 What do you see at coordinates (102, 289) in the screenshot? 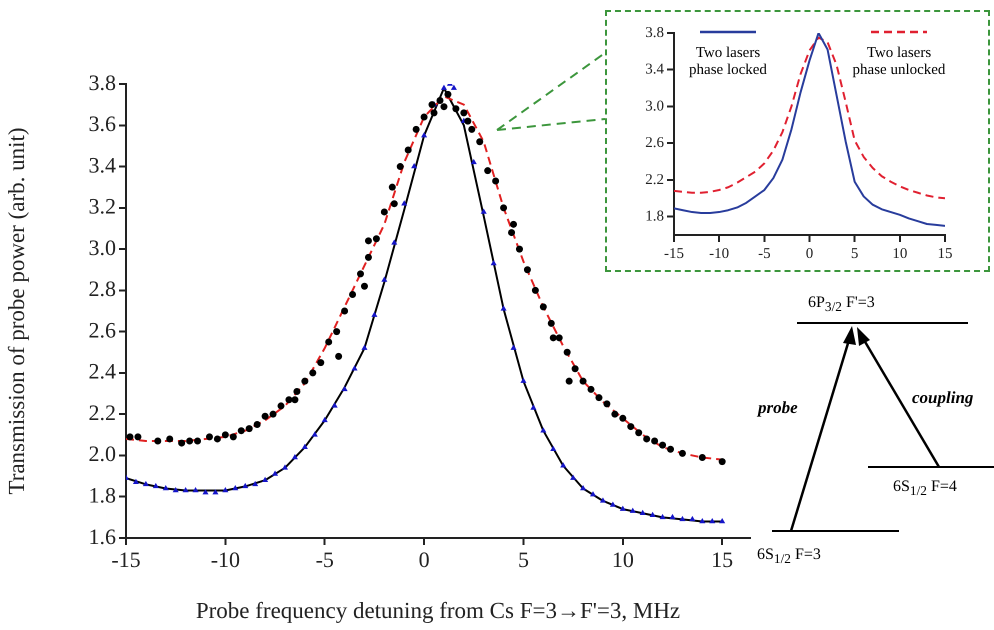
I see `y-tick-label: 2.8` at bounding box center [102, 289].